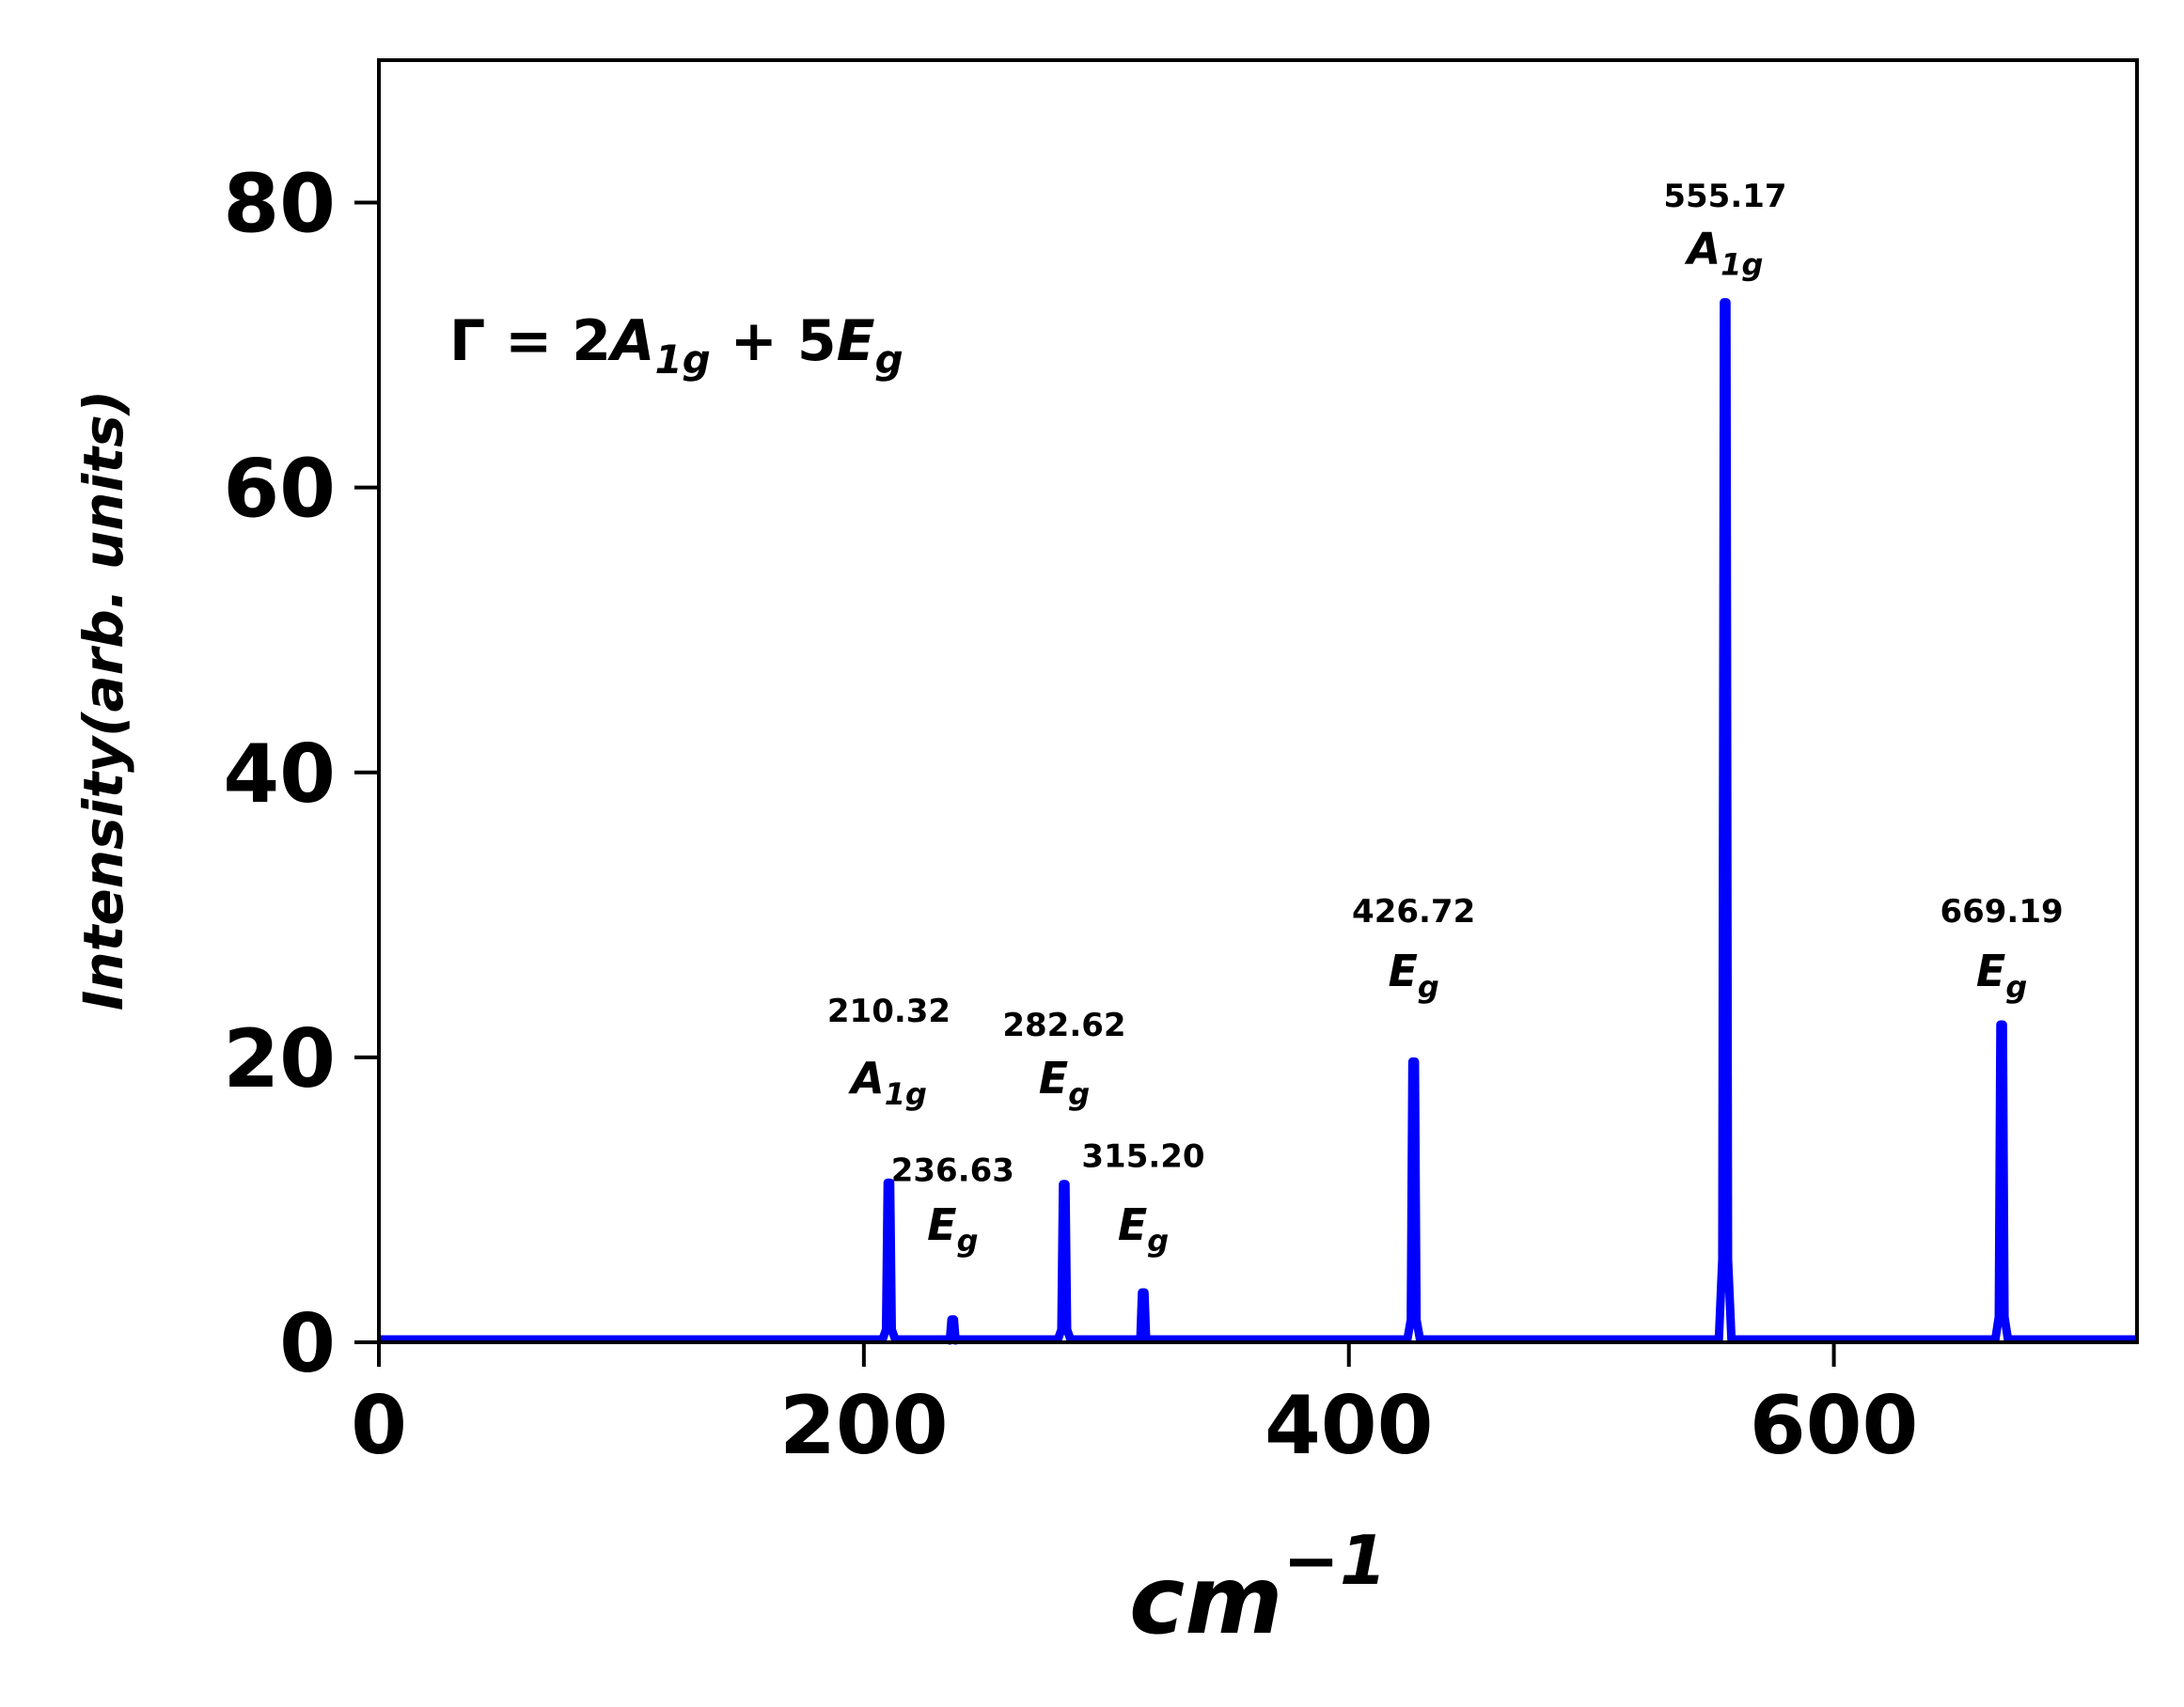 The image size is (2184, 1707). I want to click on y-tick-label: 20, so click(279, 1059).